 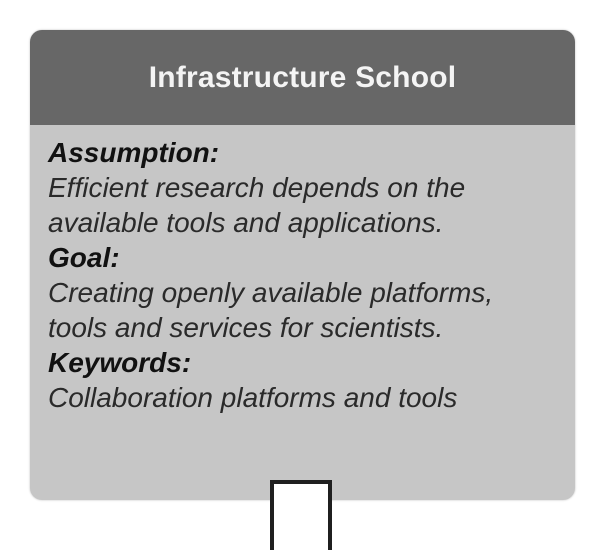 I want to click on keywords-heading: Keywords:, so click(x=120, y=362).